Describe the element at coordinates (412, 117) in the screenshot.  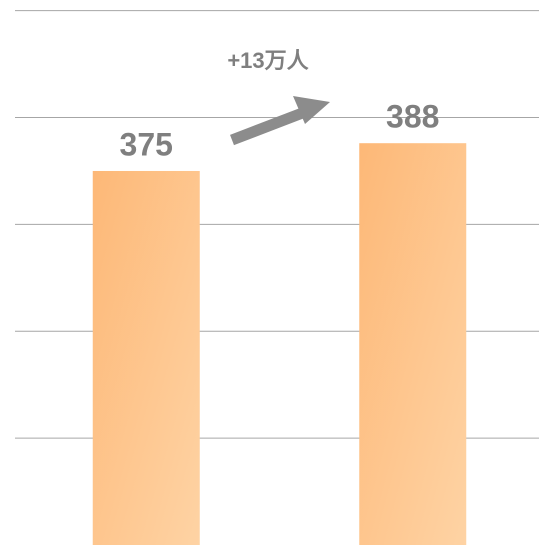
I see `value-label: 388` at that location.